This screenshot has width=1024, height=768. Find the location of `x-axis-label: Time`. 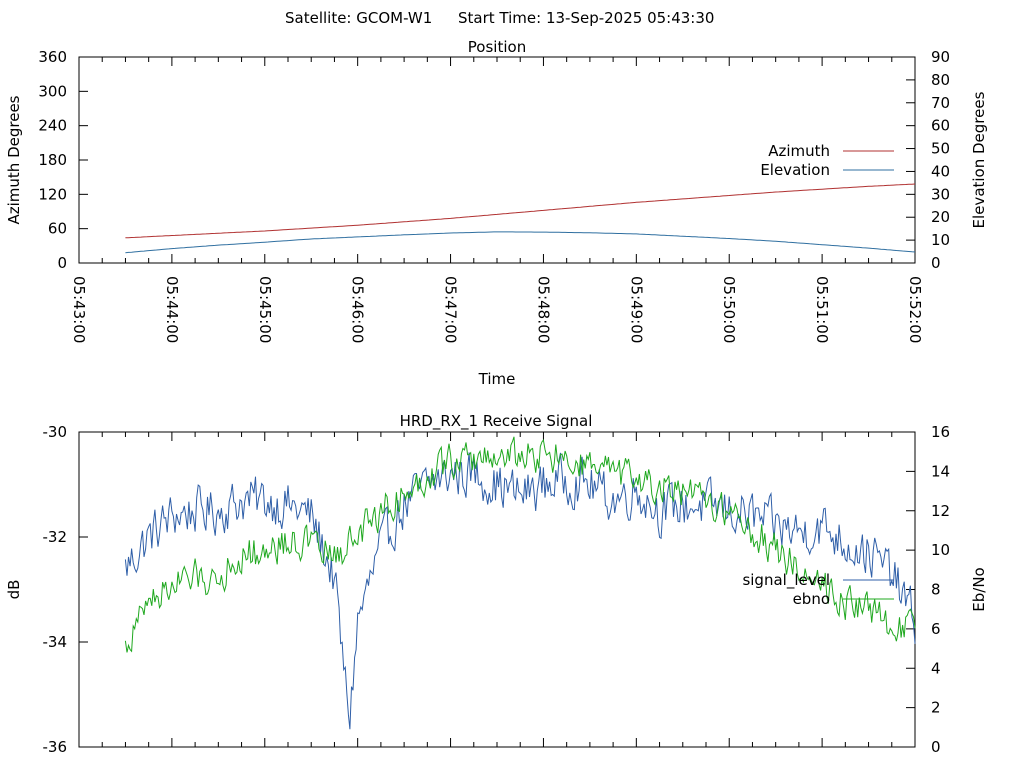

x-axis-label: Time is located at coordinates (497, 379).